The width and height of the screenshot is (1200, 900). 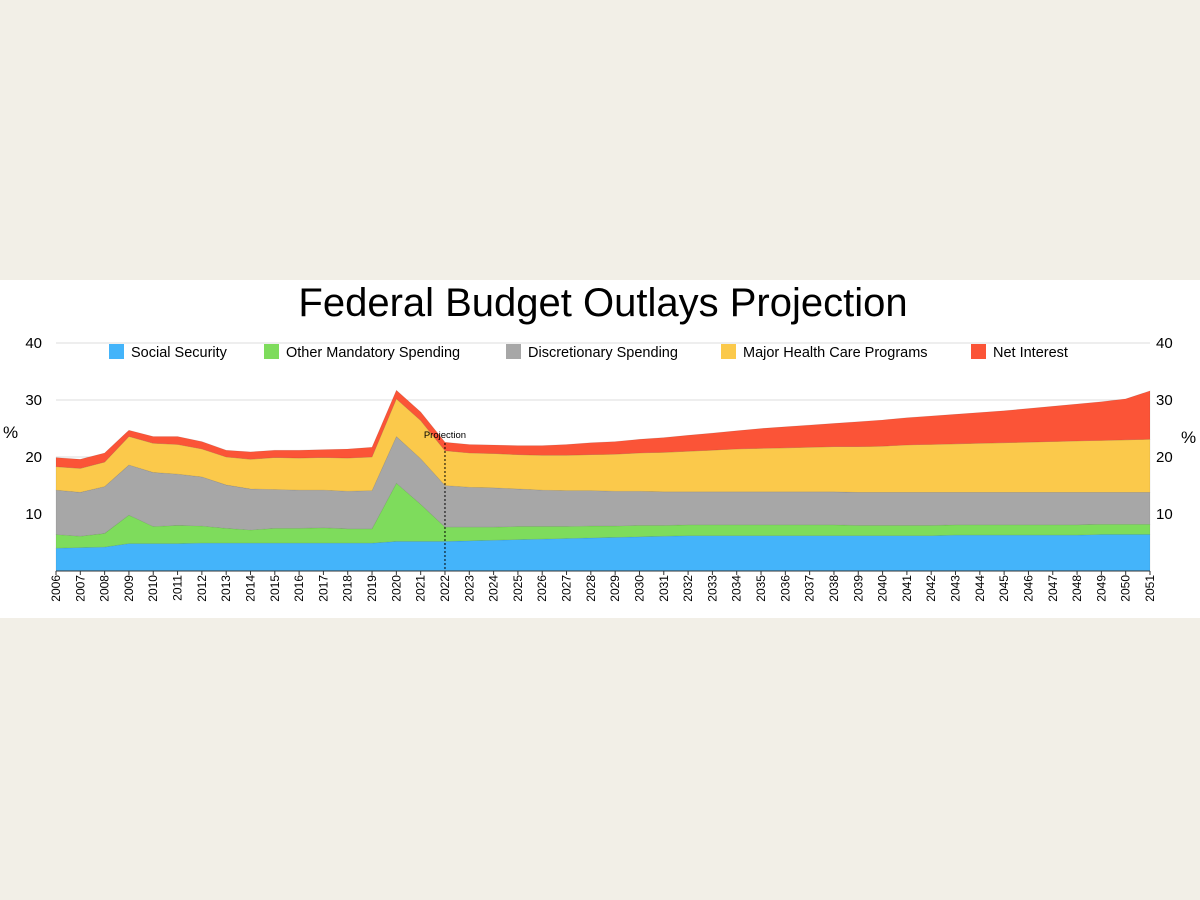 I want to click on legend-label-net-interest: Net Interest, so click(x=1030, y=353).